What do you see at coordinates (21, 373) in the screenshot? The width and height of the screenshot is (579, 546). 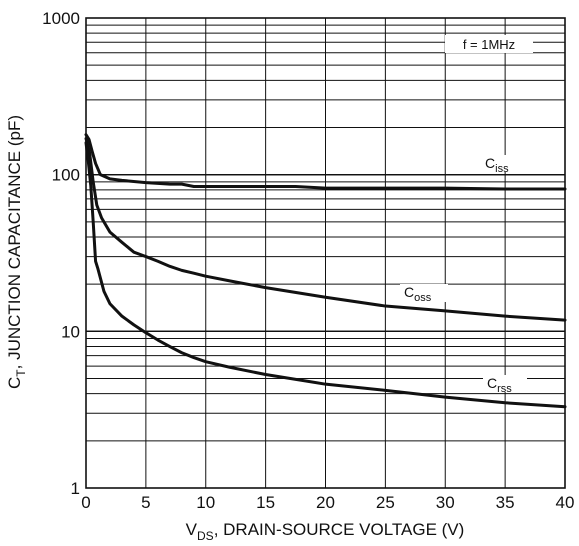 I see `y-axis-title-subscript: T` at bounding box center [21, 373].